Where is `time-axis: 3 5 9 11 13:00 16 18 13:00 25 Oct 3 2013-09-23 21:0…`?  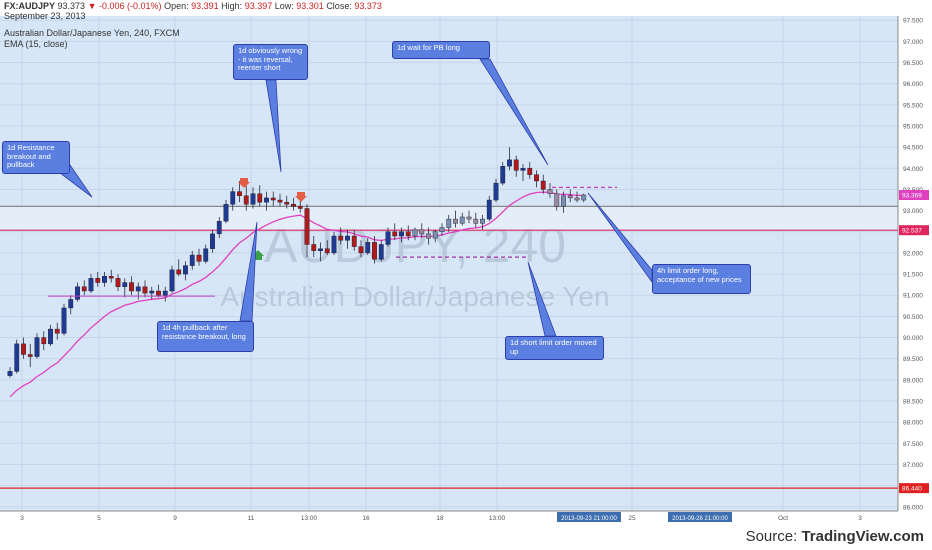 time-axis: 3 5 9 11 13:00 16 18 13:00 25 Oct 3 2013-09-23 21:0… is located at coordinates (449, 517).